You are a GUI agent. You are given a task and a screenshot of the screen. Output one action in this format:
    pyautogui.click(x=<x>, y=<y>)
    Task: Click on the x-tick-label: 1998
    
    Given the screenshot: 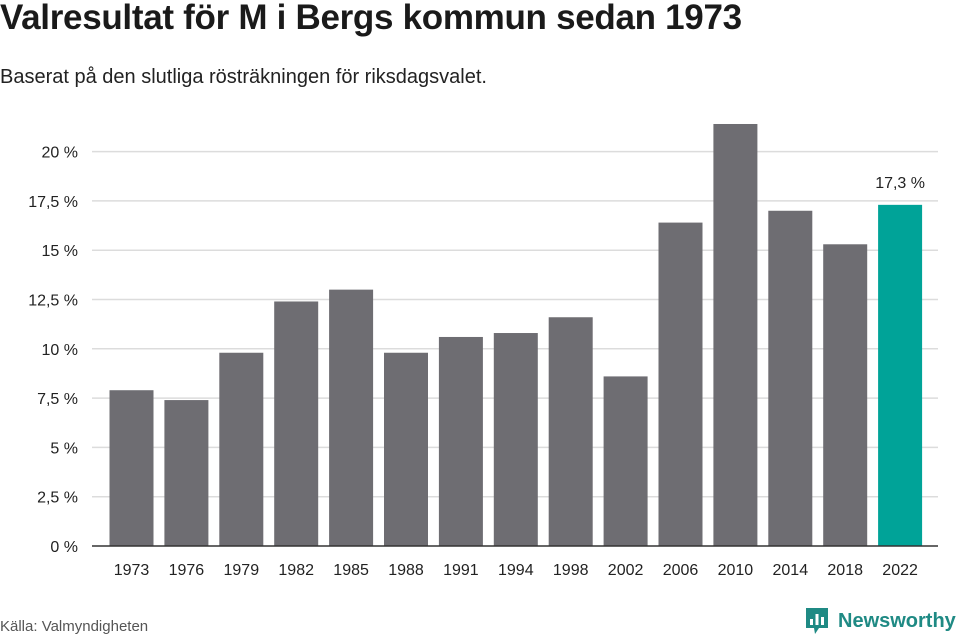 What is the action you would take?
    pyautogui.click(x=571, y=570)
    